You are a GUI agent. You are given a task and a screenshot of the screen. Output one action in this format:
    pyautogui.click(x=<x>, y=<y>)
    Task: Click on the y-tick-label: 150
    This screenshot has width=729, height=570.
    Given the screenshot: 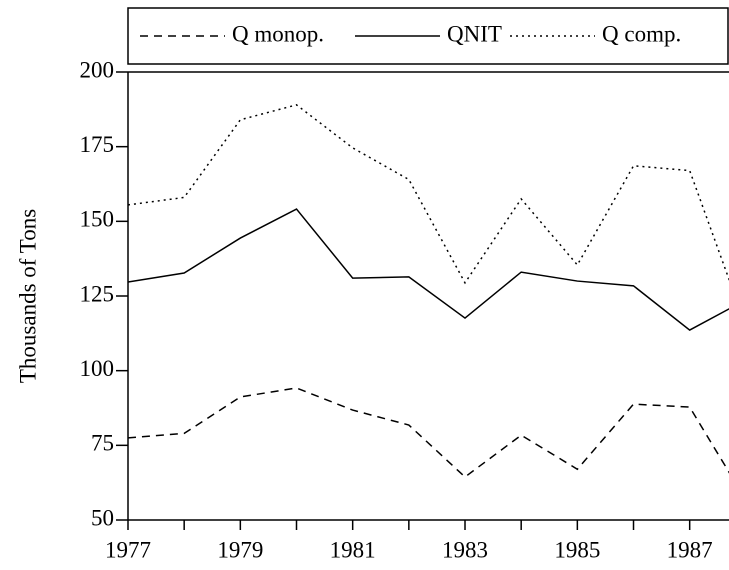 What is the action you would take?
    pyautogui.click(x=97, y=219)
    